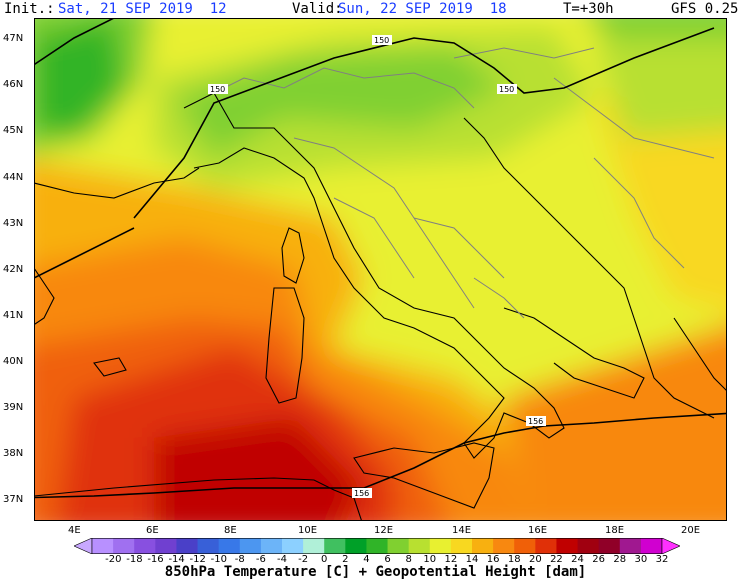  What do you see at coordinates (620, 559) in the screenshot?
I see `colorbar-tick-label: 28` at bounding box center [620, 559].